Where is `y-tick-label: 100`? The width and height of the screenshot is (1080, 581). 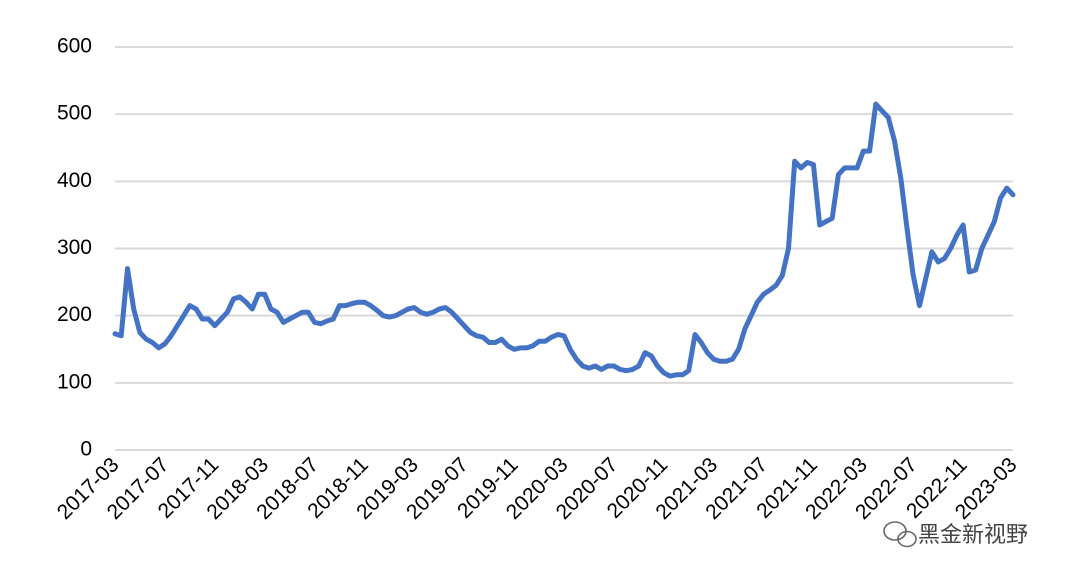 y-tick-label: 100 is located at coordinates (74, 381).